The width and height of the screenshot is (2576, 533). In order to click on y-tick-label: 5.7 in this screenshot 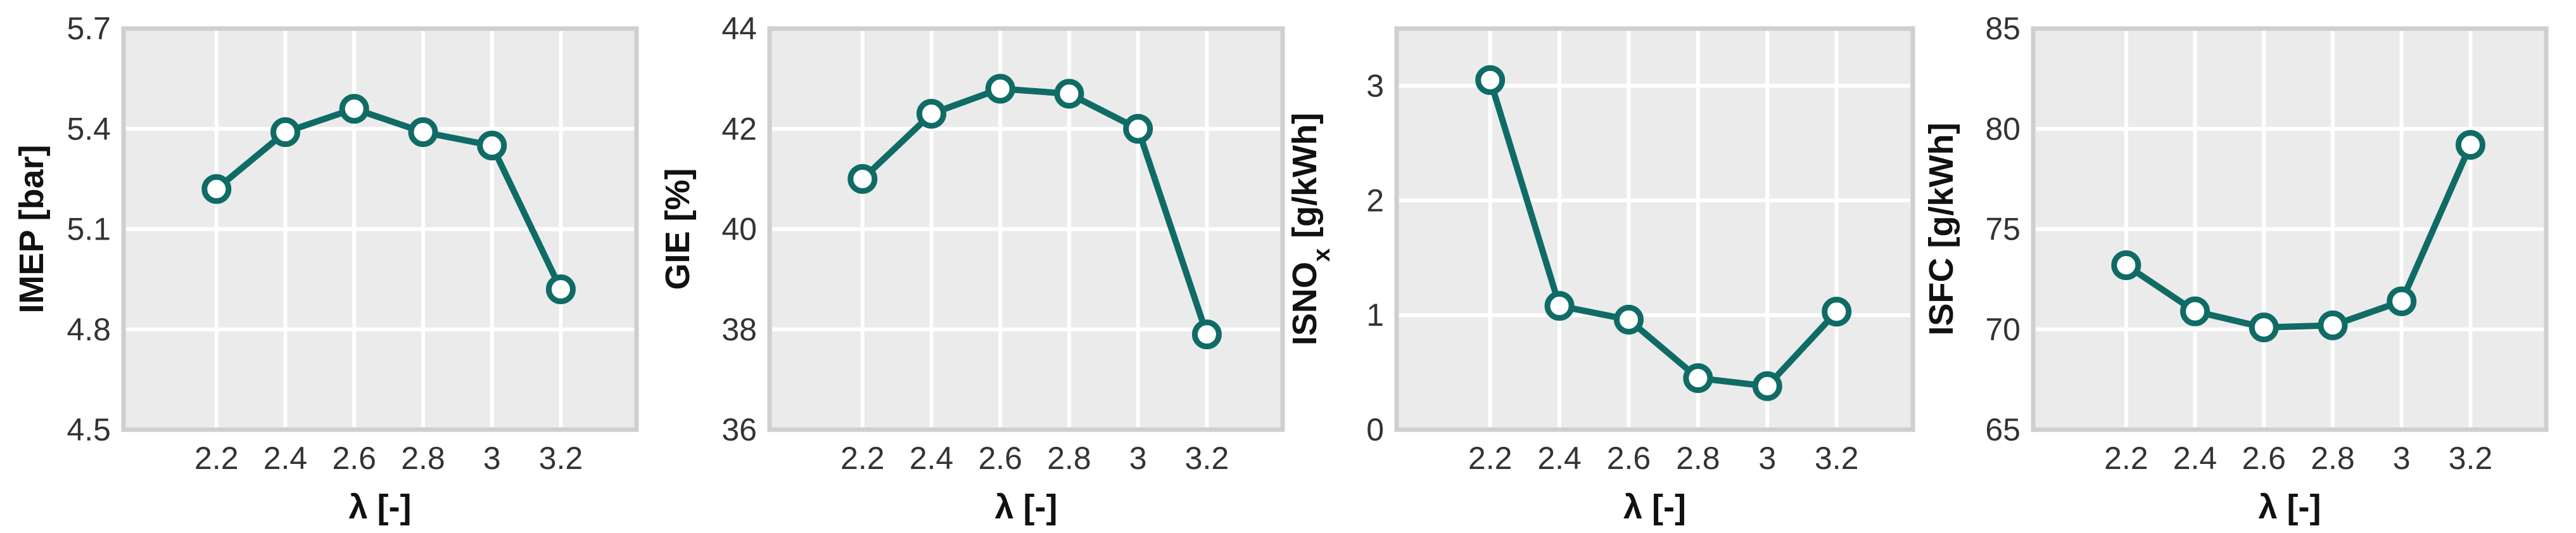, I will do `click(89, 29)`.